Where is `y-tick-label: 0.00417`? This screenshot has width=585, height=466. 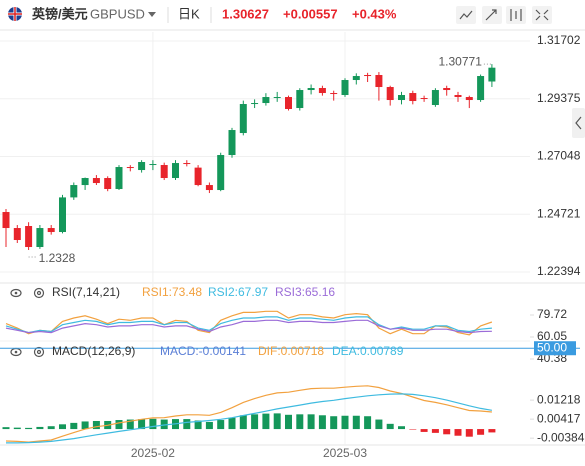 y-tick-label: 0.00417 is located at coordinates (559, 418).